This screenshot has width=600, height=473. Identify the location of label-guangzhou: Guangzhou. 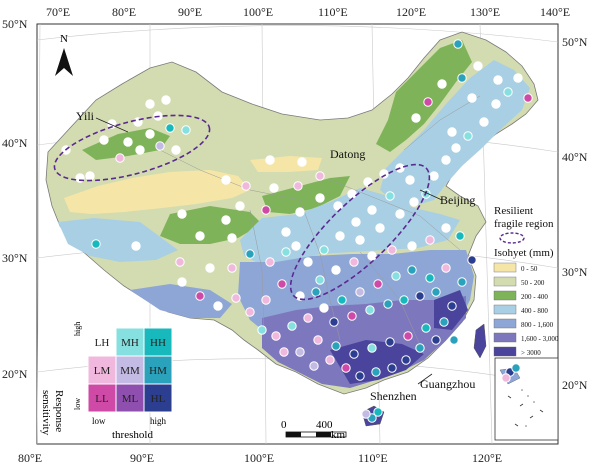
(447, 384).